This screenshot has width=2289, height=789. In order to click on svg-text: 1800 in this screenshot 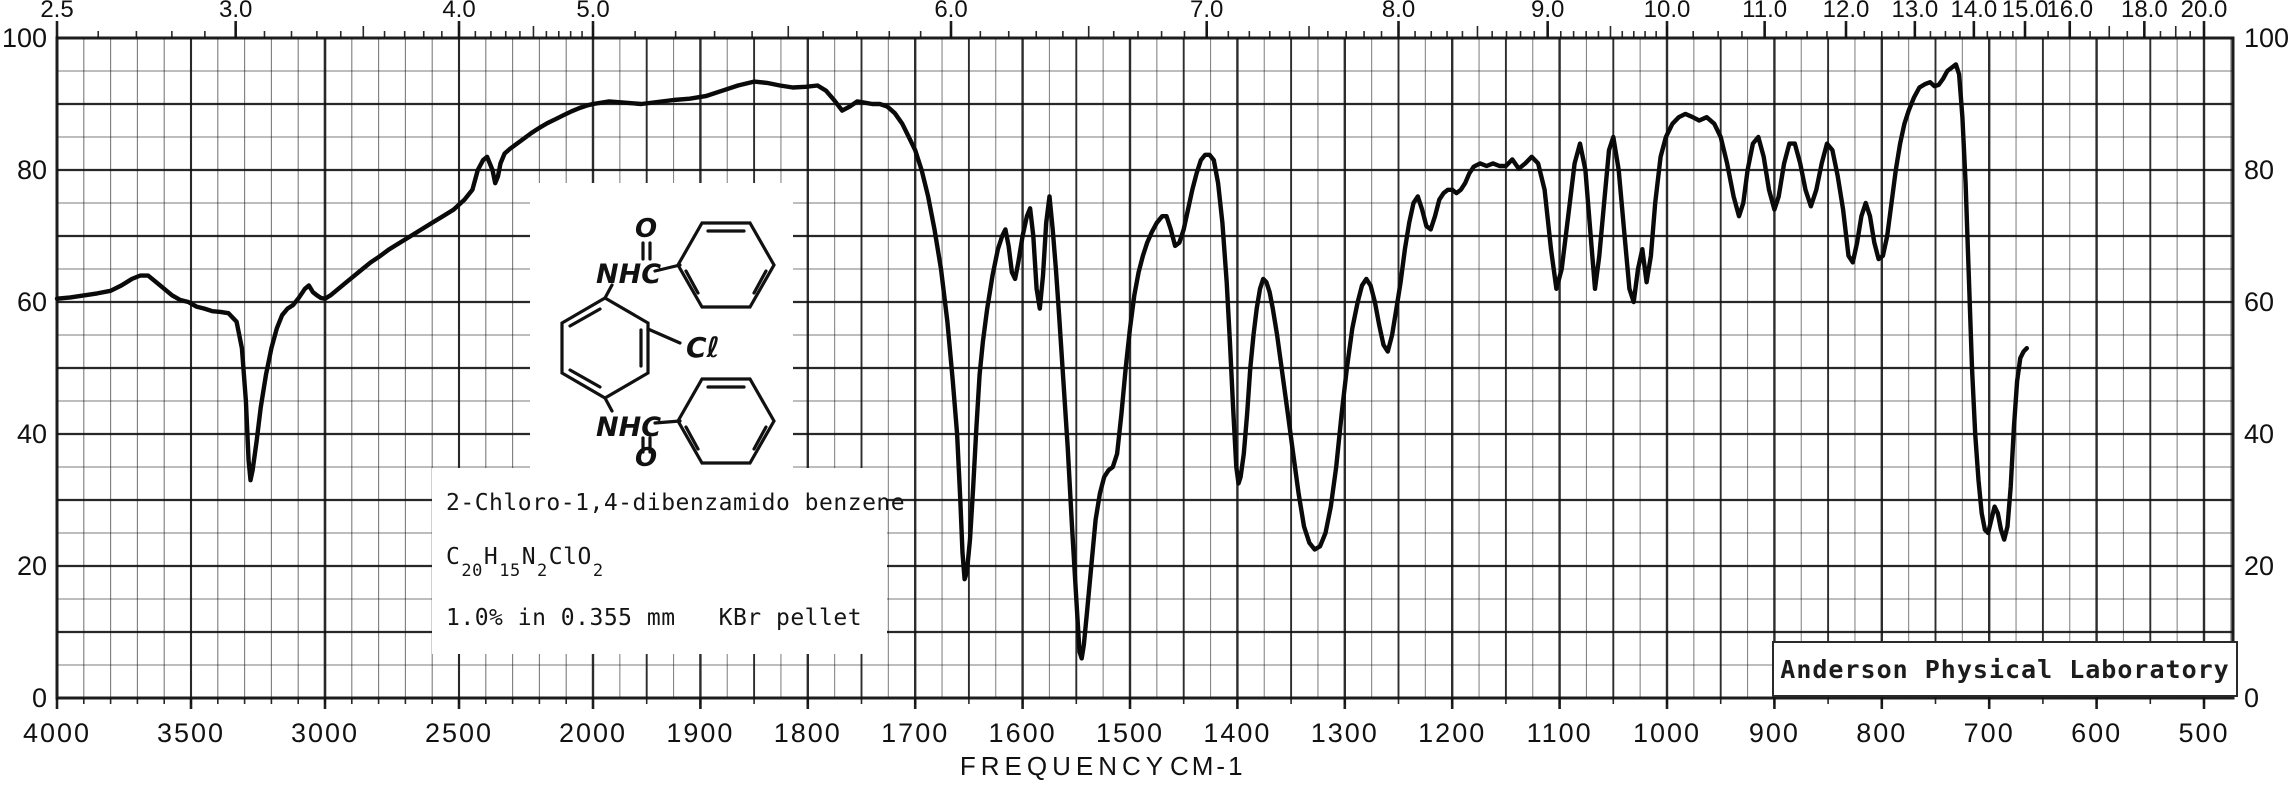, I will do `click(808, 733)`.